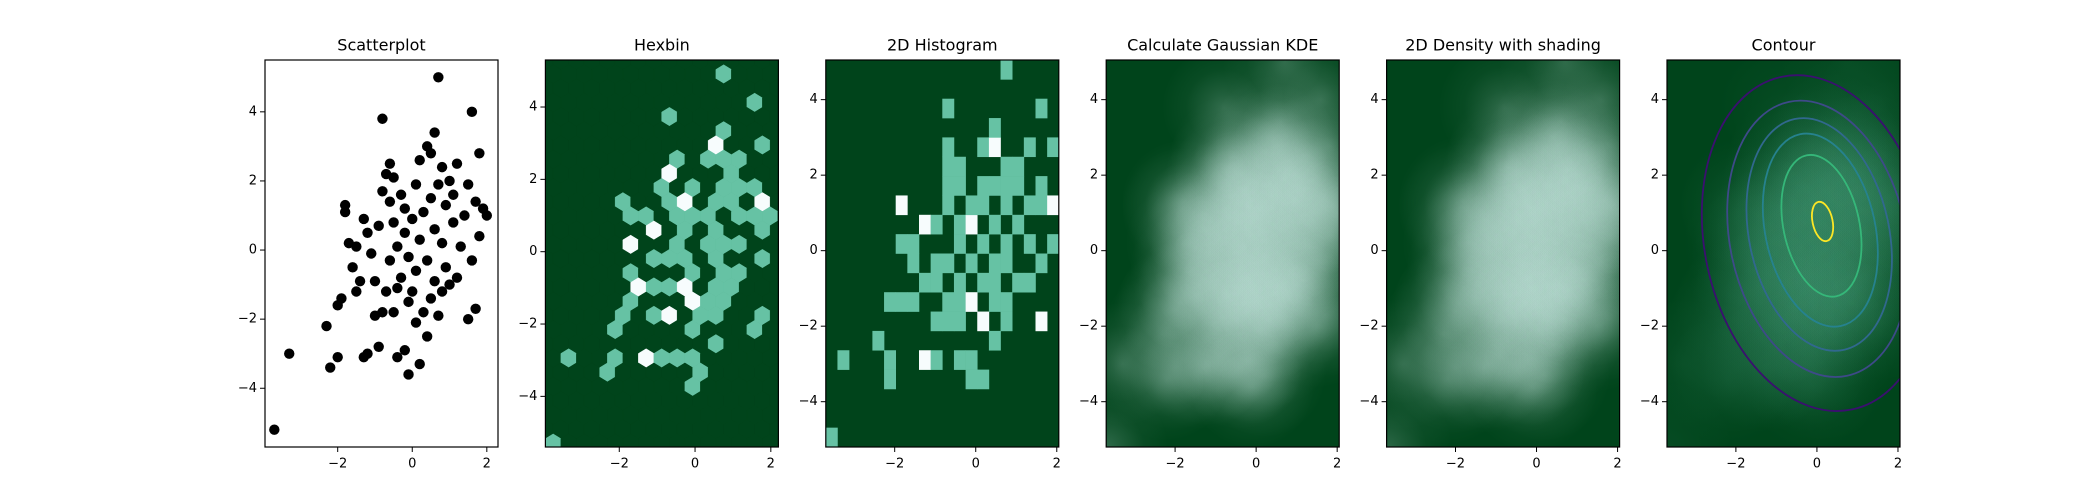  Describe the element at coordinates (1088, 326) in the screenshot. I see `y-tick-label: −2` at that location.